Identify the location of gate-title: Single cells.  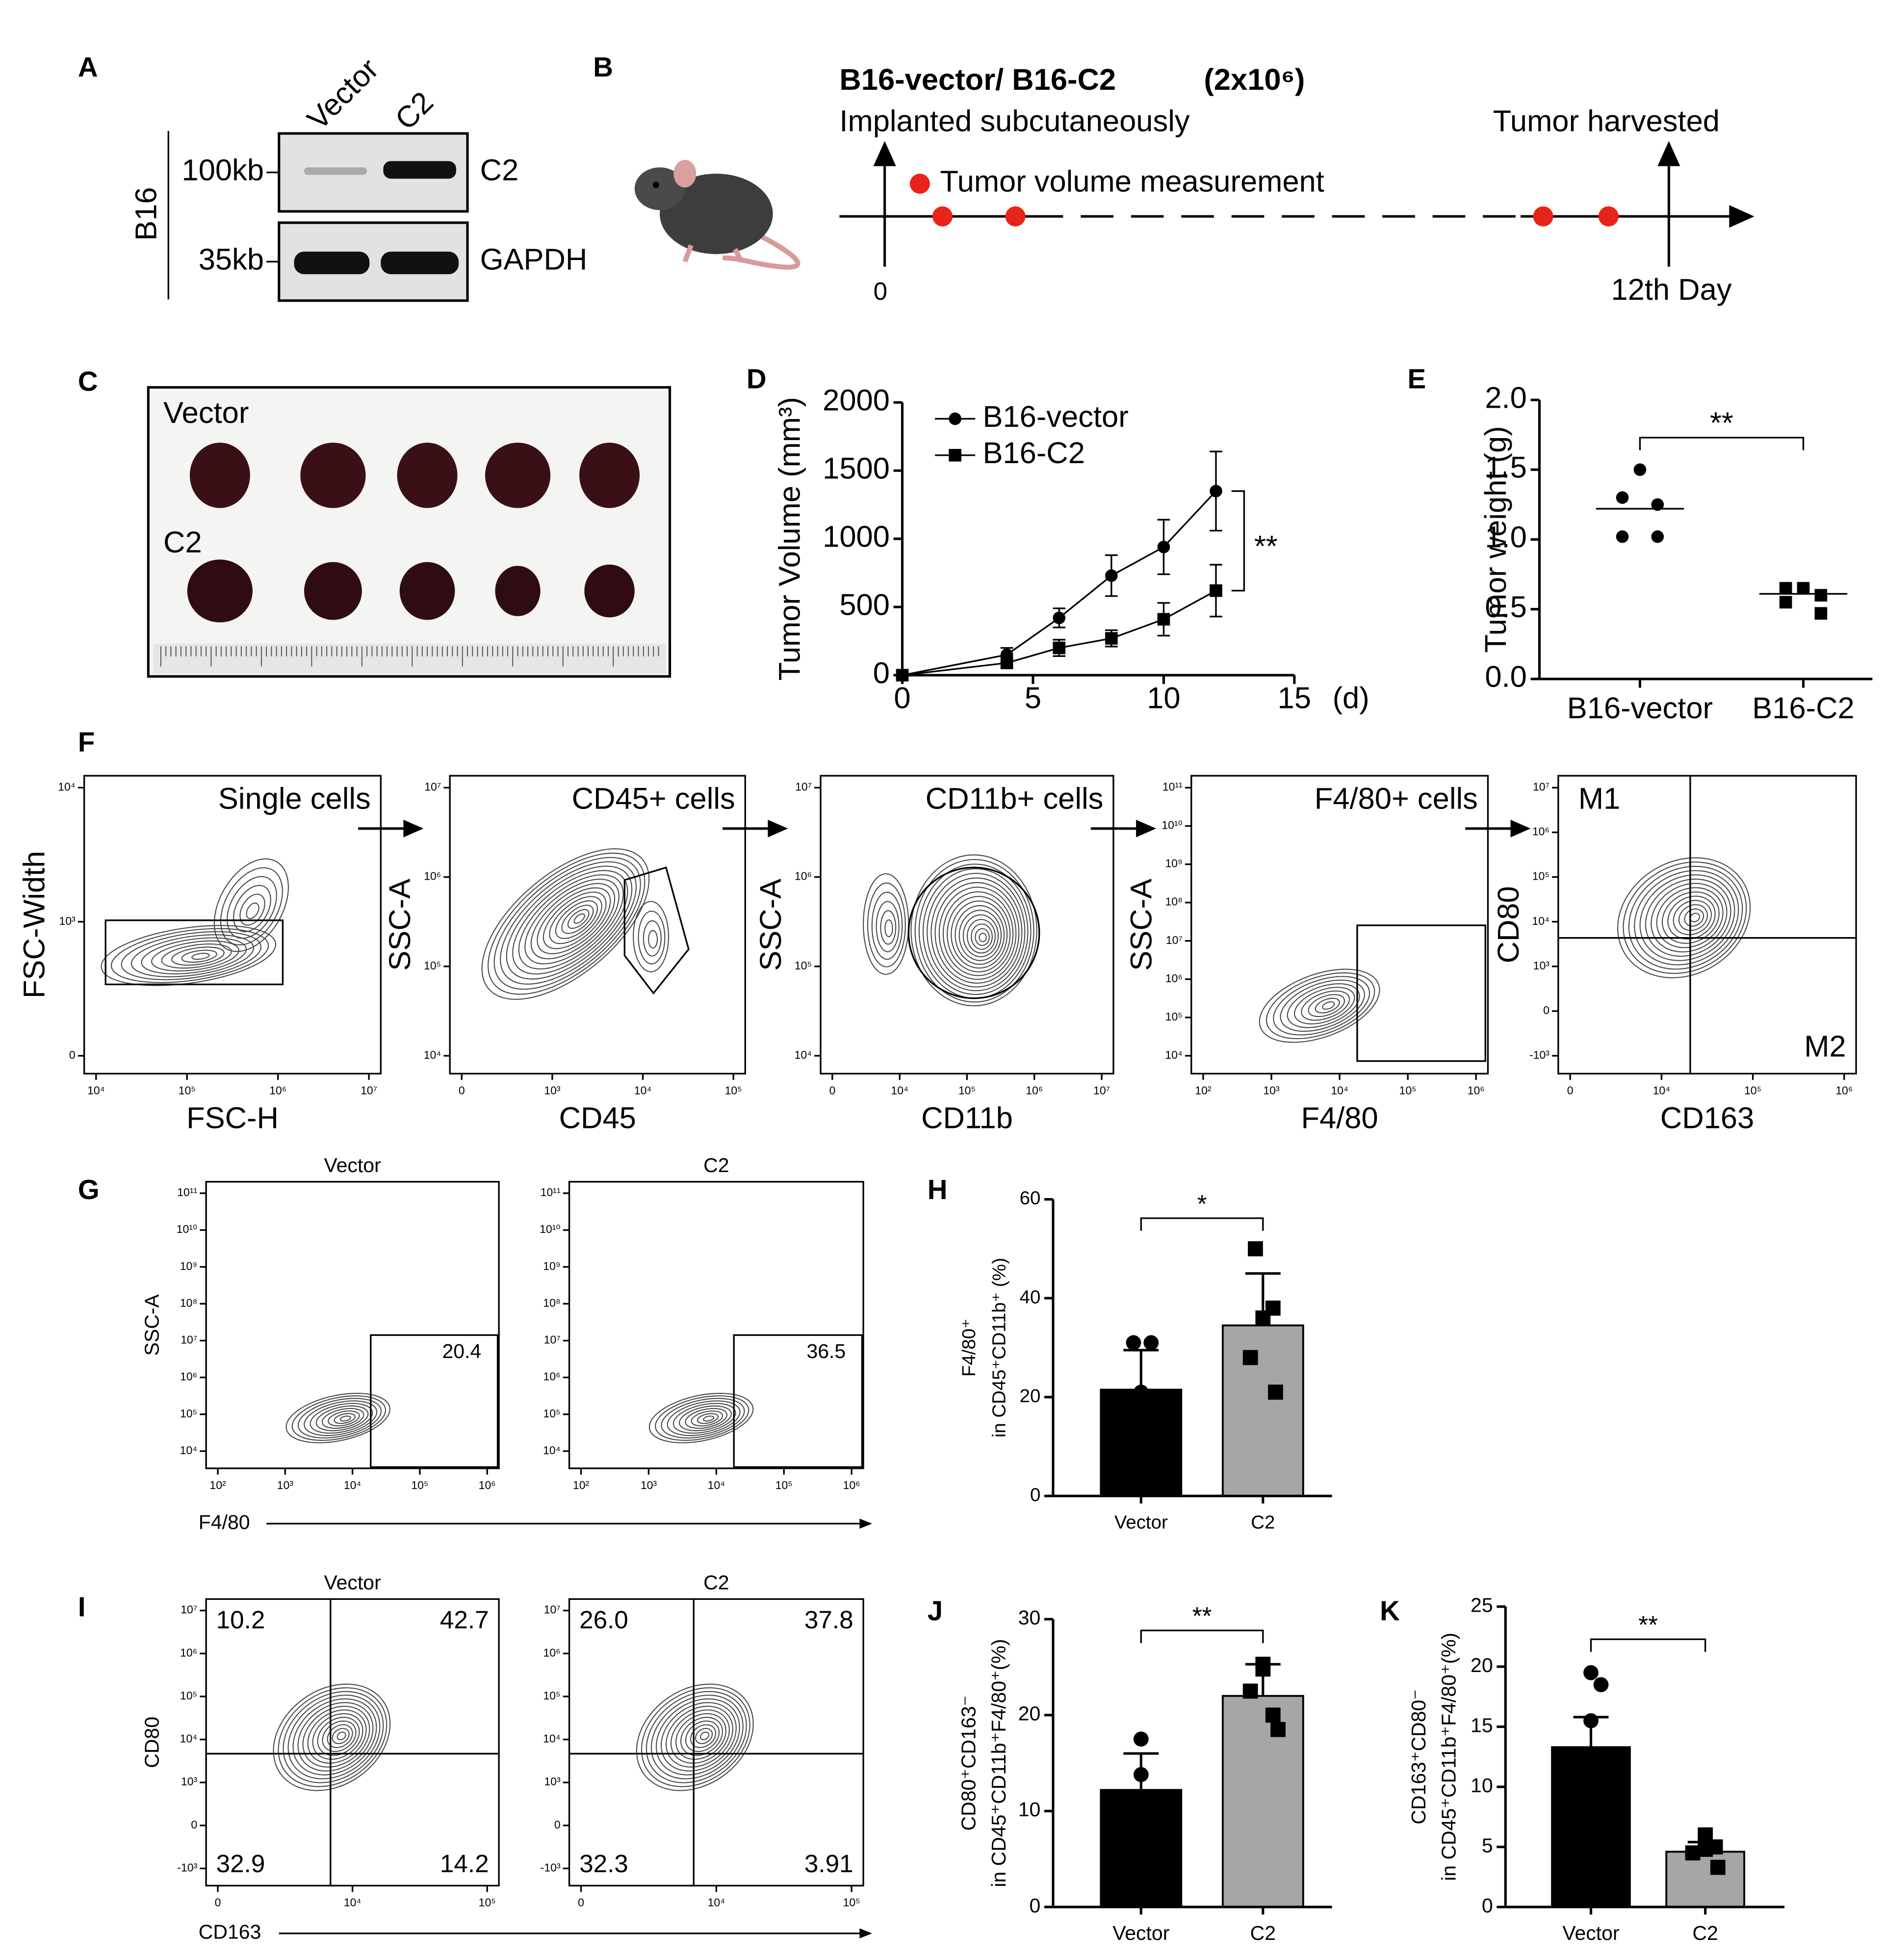
(294, 799).